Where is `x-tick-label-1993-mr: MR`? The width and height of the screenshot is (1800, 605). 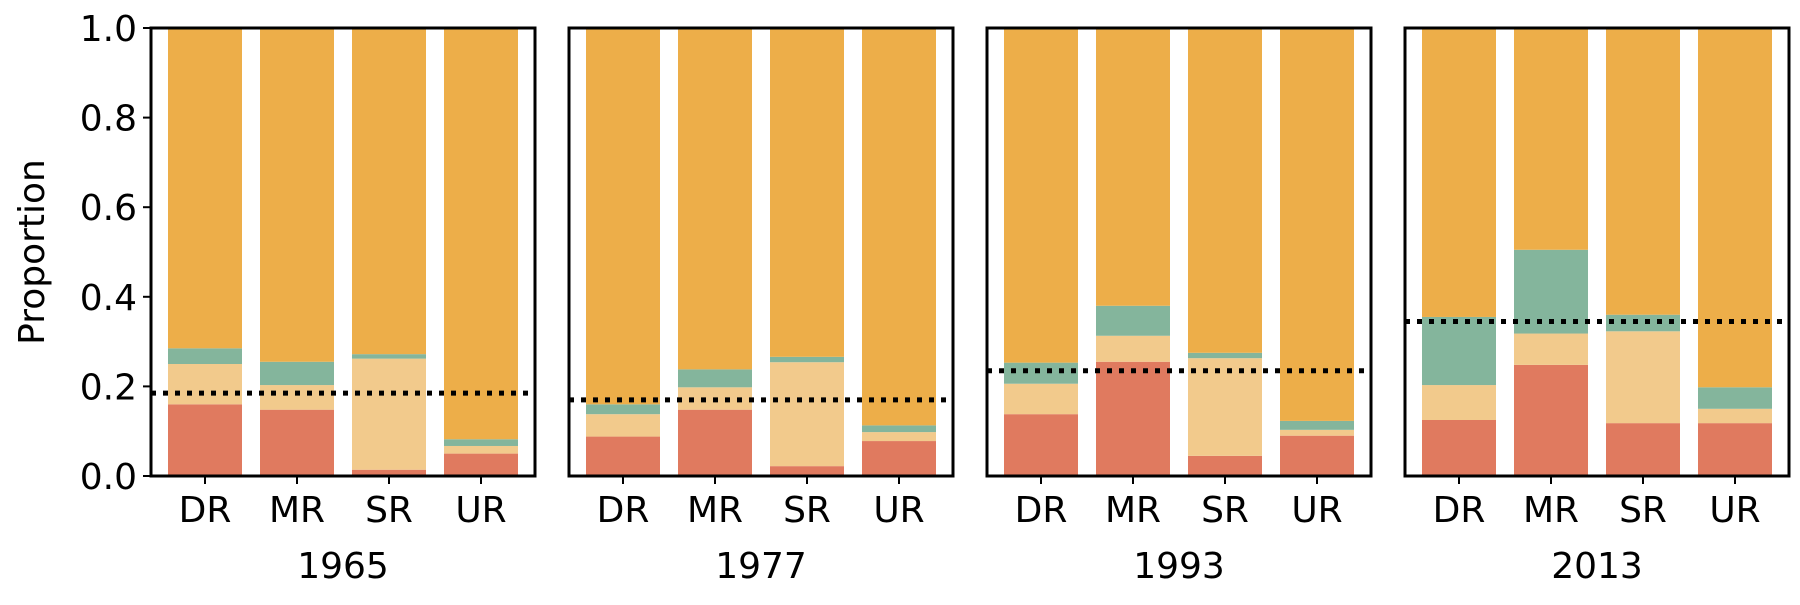 x-tick-label-1993-mr: MR is located at coordinates (1133, 510).